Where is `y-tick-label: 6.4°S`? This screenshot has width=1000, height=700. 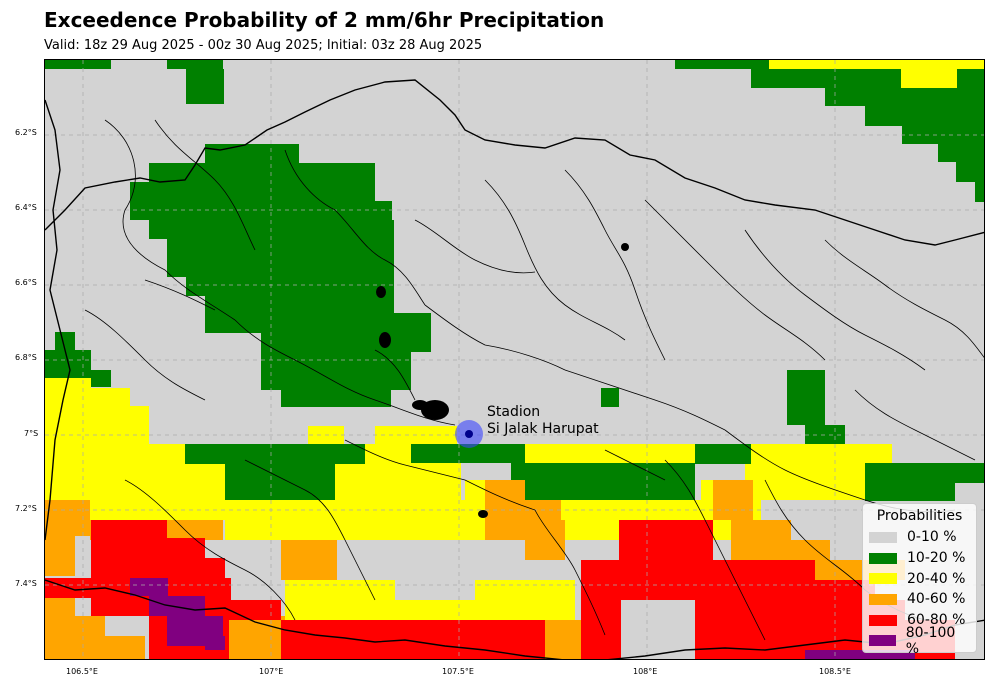 y-tick-label: 6.4°S is located at coordinates (26, 207).